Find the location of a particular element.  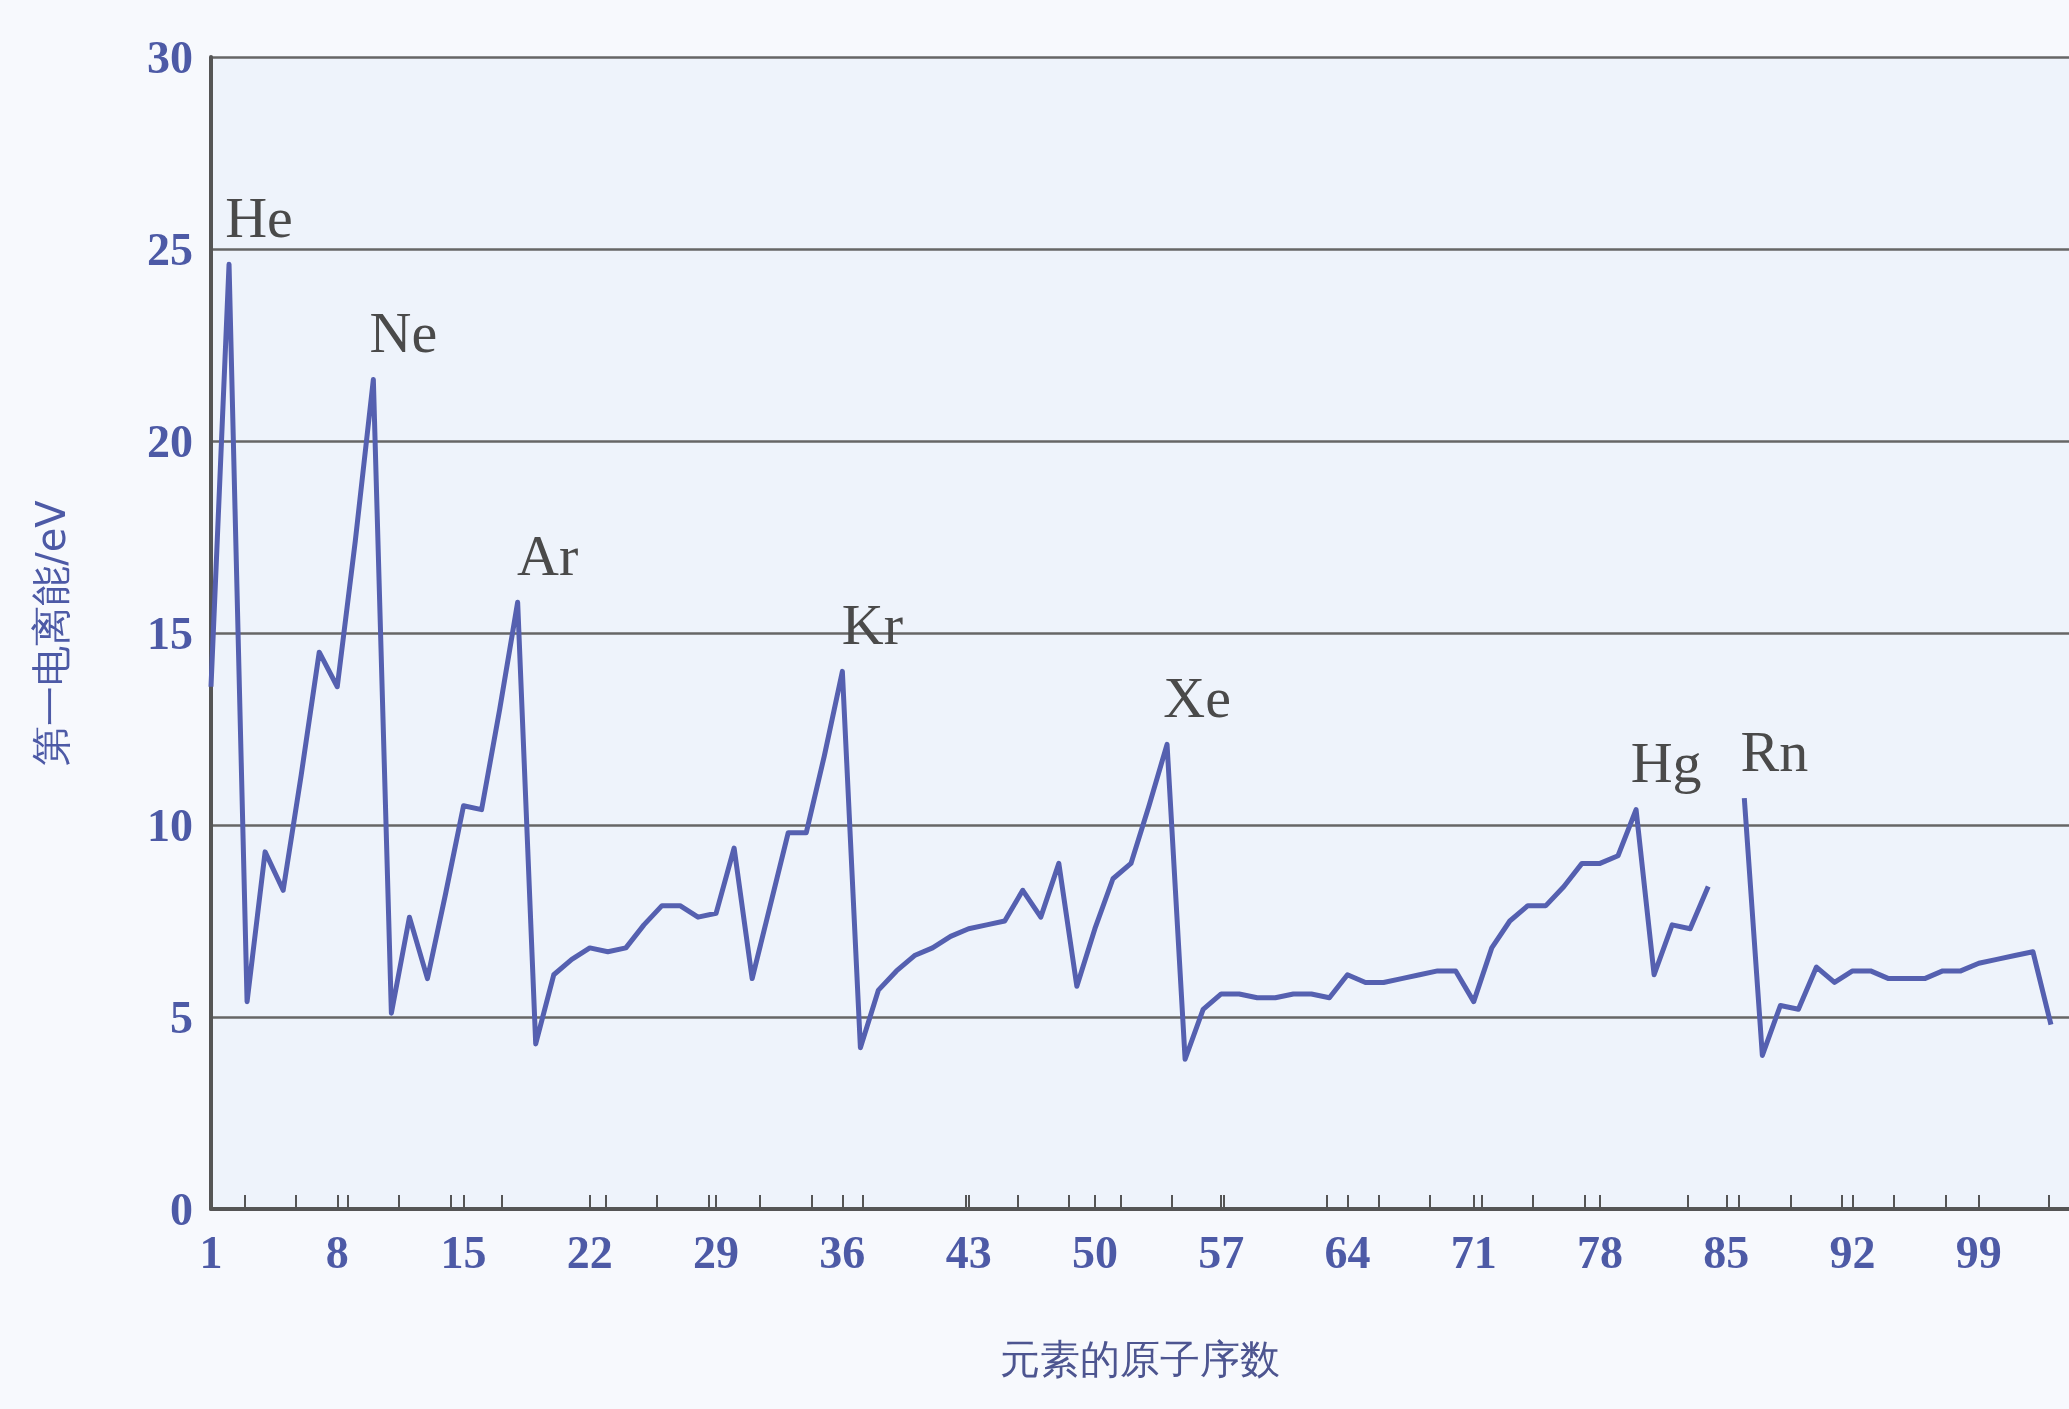

y-tick-label: 25 is located at coordinates (170, 249).